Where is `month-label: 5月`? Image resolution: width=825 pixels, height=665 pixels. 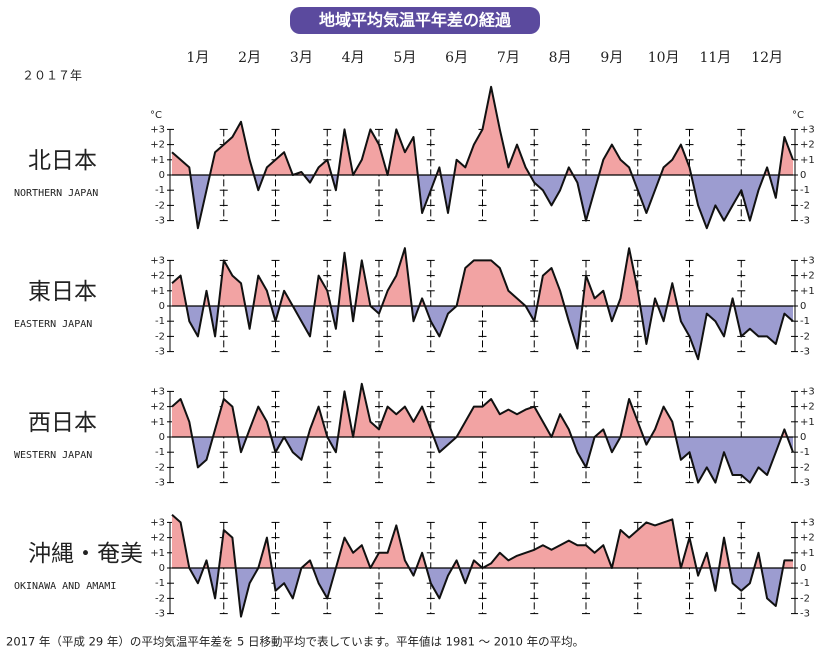
month-label: 5月 is located at coordinates (404, 58).